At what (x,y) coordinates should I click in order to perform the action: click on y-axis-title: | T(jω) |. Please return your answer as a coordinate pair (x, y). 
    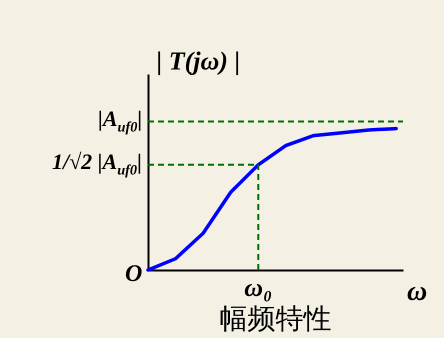
    Looking at the image, I should click on (198, 61).